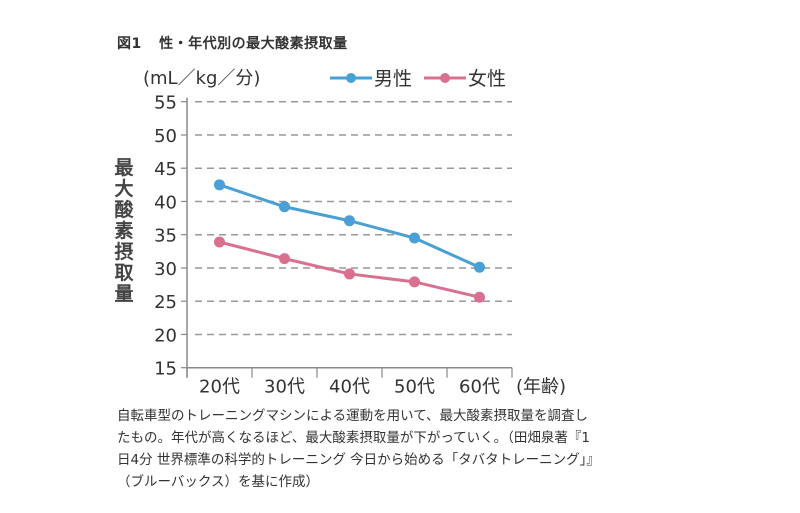  I want to click on y-unit-label: (mL／kg／分), so click(202, 78).